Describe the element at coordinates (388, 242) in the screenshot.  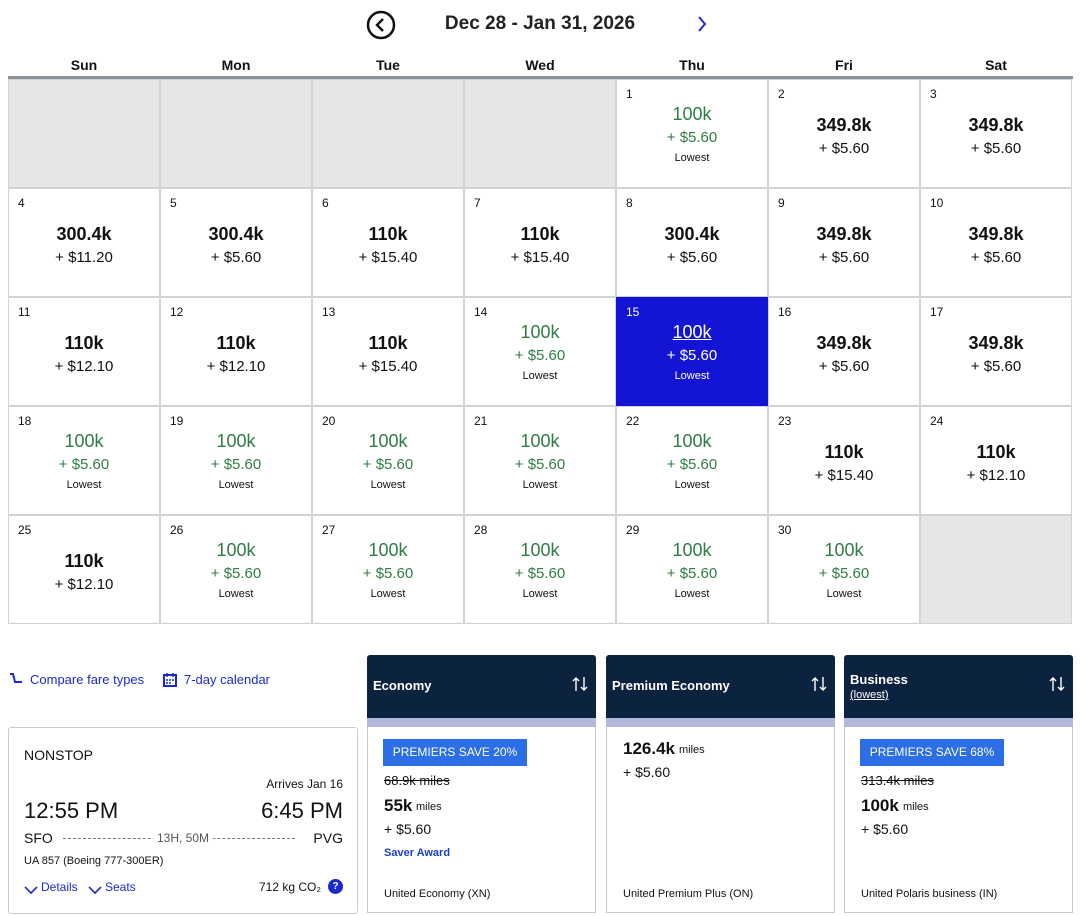
I see `day-cell: 6 110k + $15.40` at that location.